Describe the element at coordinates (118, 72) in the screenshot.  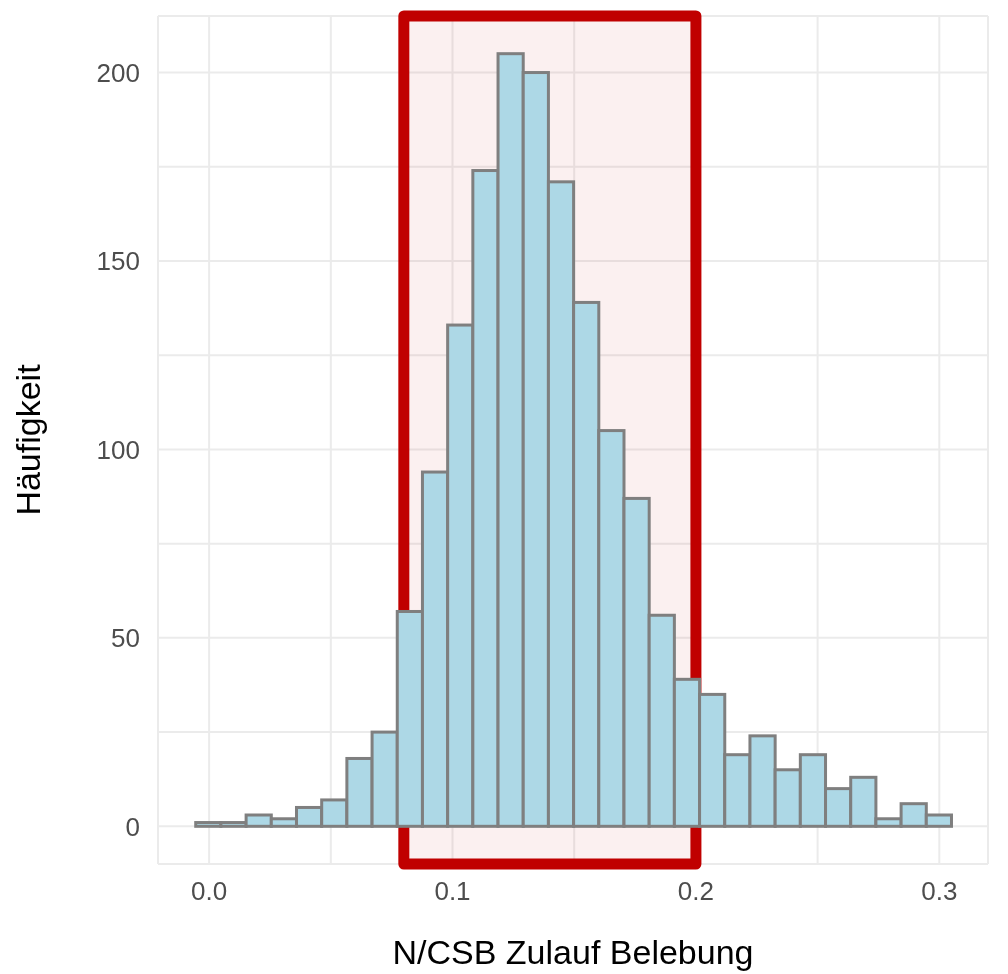
I see `y-tick-label: 200` at that location.